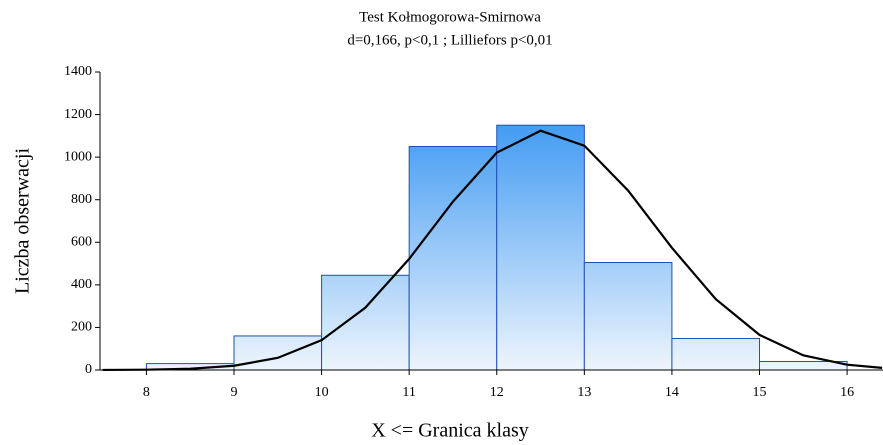 Image resolution: width=883 pixels, height=445 pixels. What do you see at coordinates (78, 156) in the screenshot?
I see `y-tick-label: 1000` at bounding box center [78, 156].